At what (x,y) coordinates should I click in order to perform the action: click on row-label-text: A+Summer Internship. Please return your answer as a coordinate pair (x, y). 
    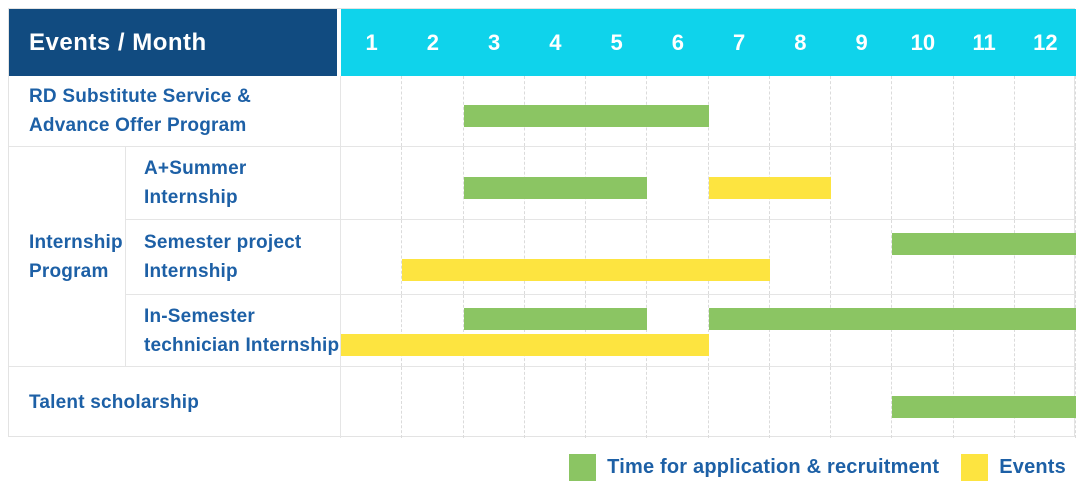
    Looking at the image, I should click on (195, 183).